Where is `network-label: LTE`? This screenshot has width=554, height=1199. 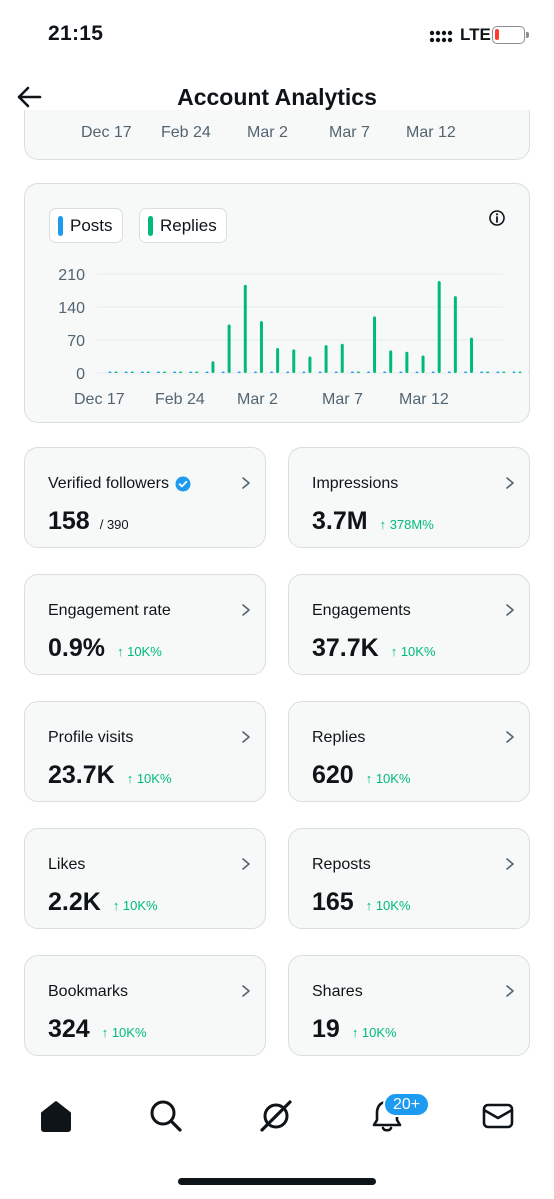 network-label: LTE is located at coordinates (475, 34).